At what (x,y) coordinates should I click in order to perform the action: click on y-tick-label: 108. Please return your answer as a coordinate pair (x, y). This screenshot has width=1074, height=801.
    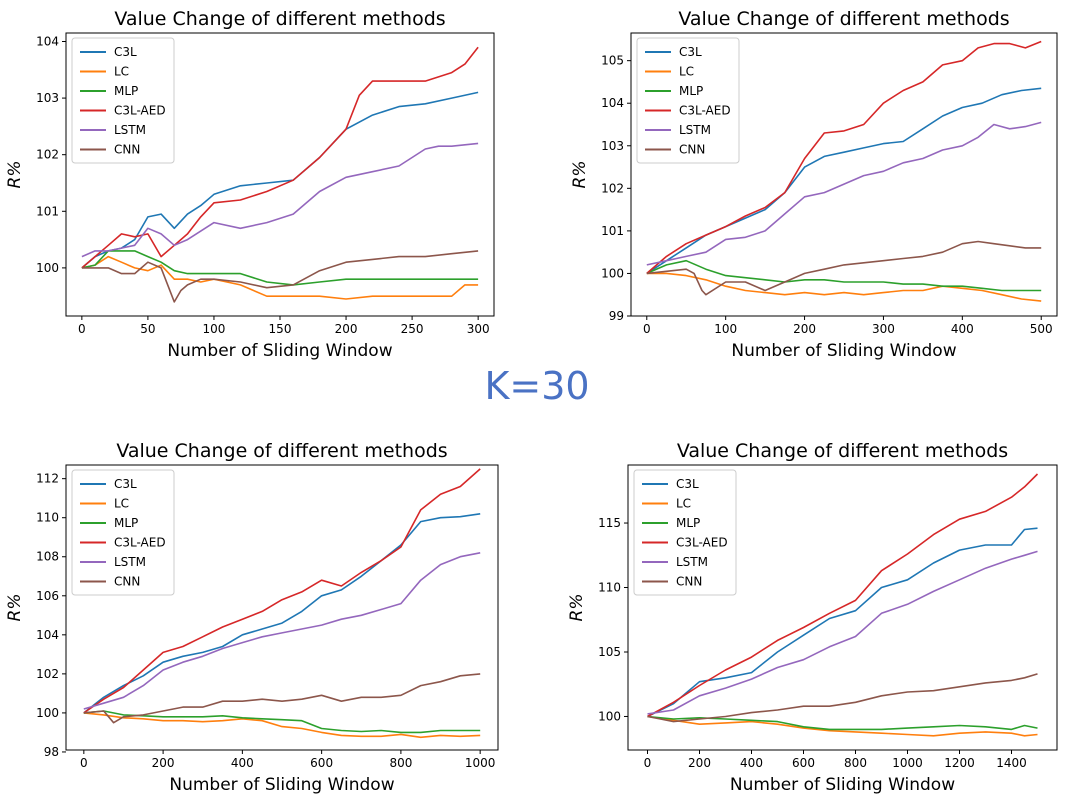
    Looking at the image, I should click on (47, 557).